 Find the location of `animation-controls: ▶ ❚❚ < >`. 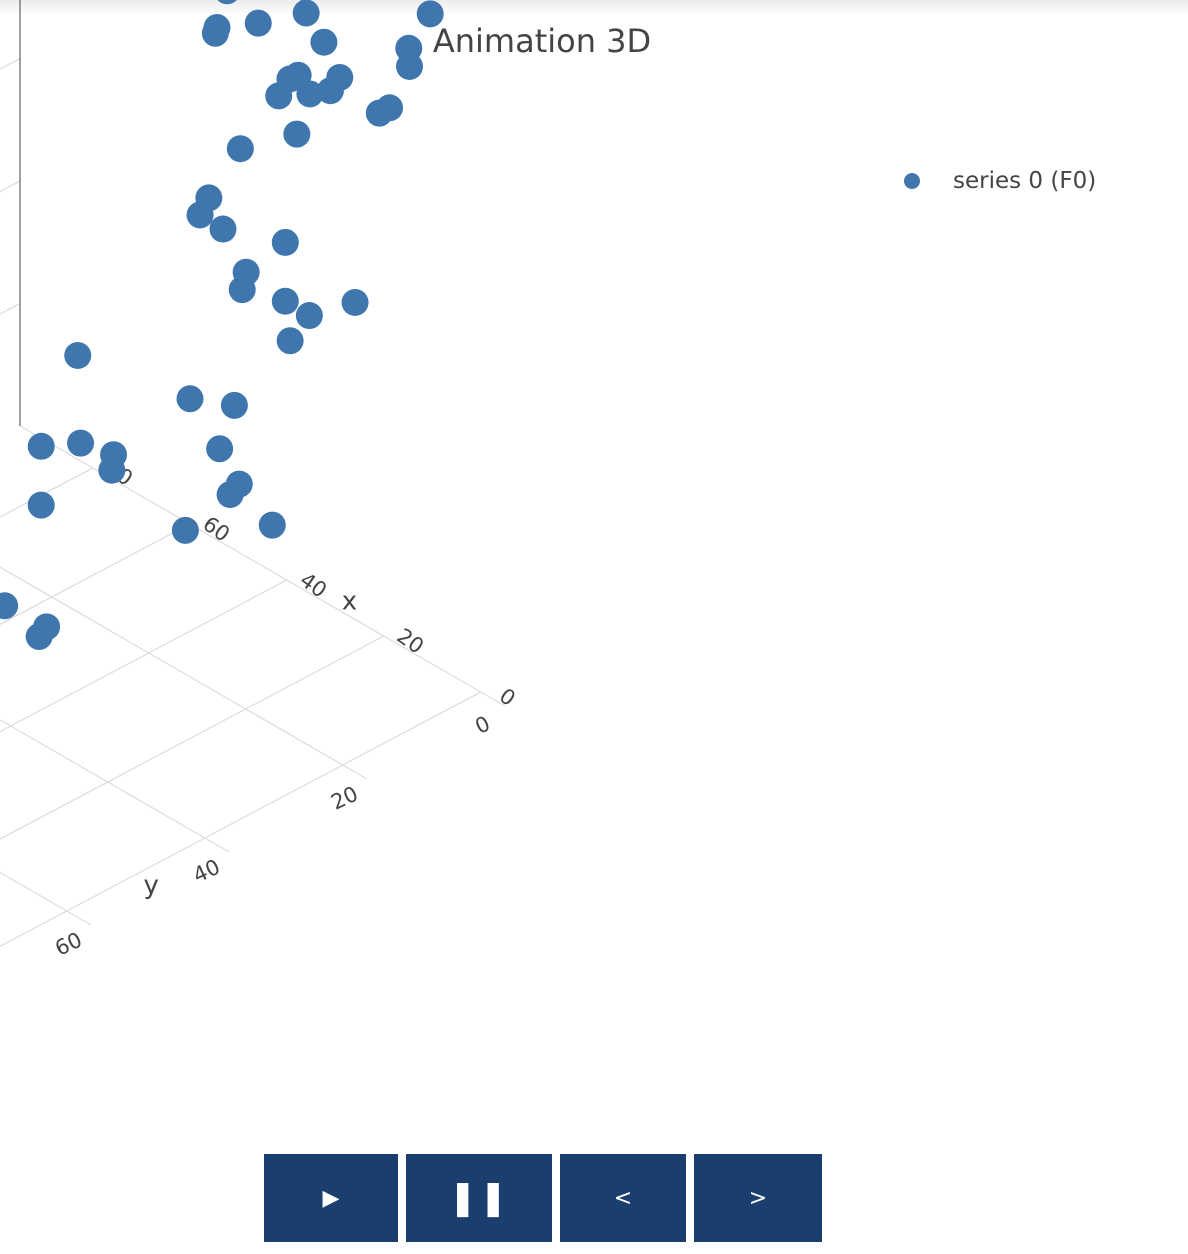

animation-controls: ▶ ❚❚ < > is located at coordinates (543, 1198).